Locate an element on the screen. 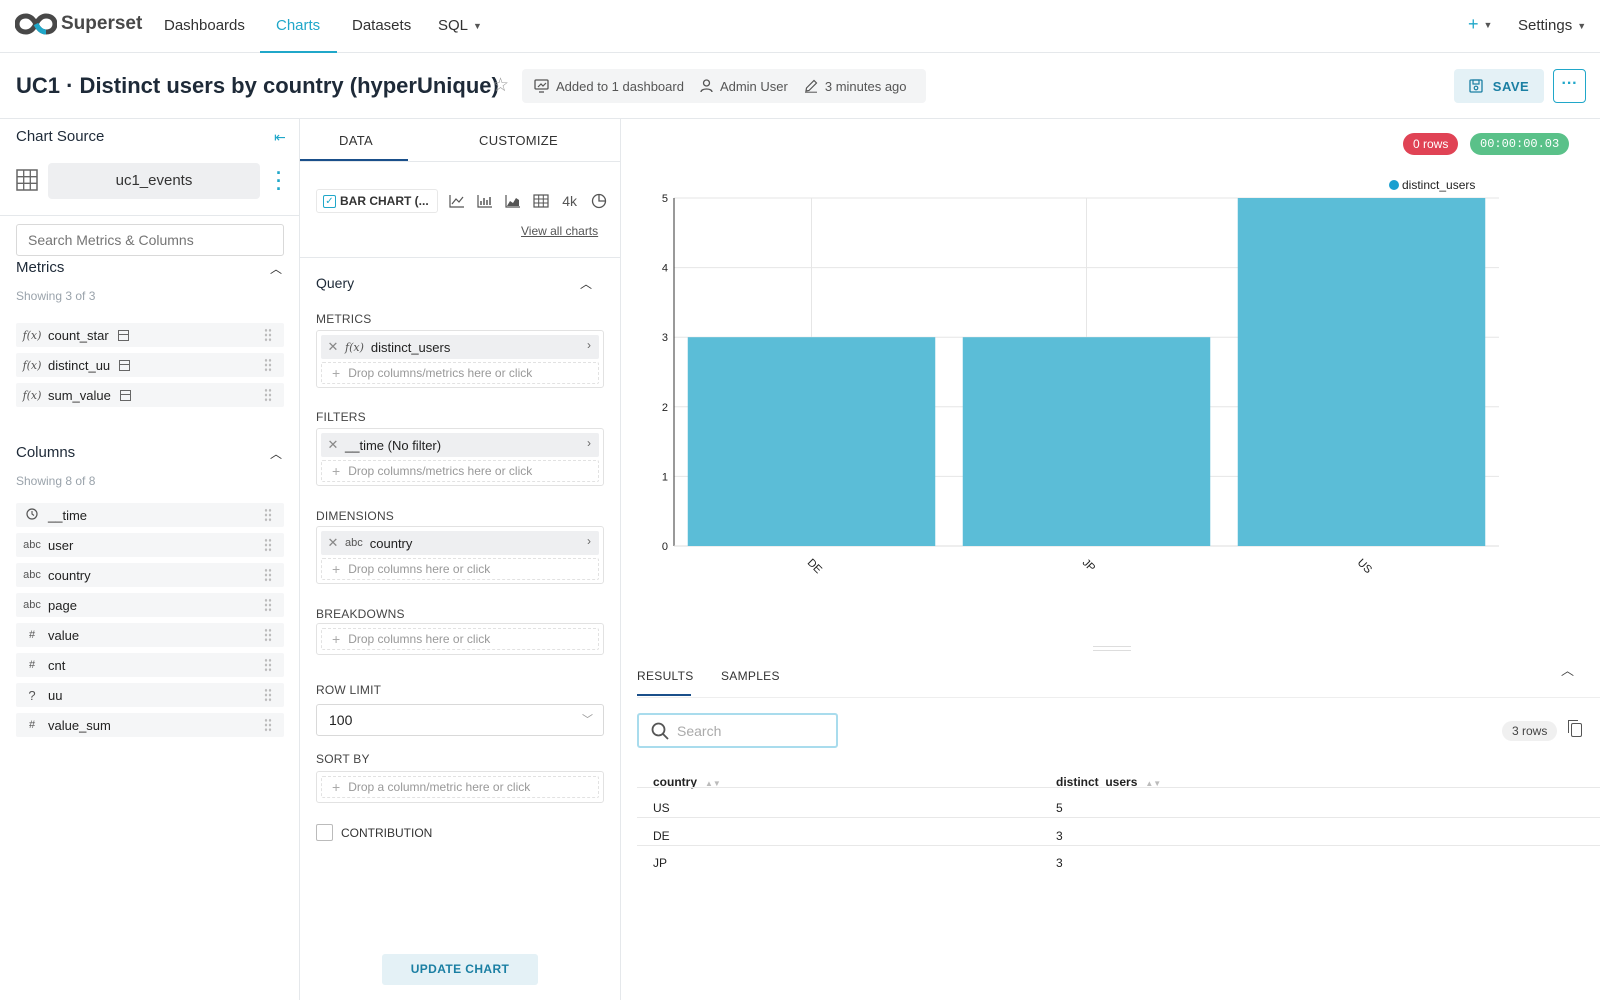 This screenshot has height=1000, width=1600. update-chart-button: UPDATE CHART is located at coordinates (460, 969).